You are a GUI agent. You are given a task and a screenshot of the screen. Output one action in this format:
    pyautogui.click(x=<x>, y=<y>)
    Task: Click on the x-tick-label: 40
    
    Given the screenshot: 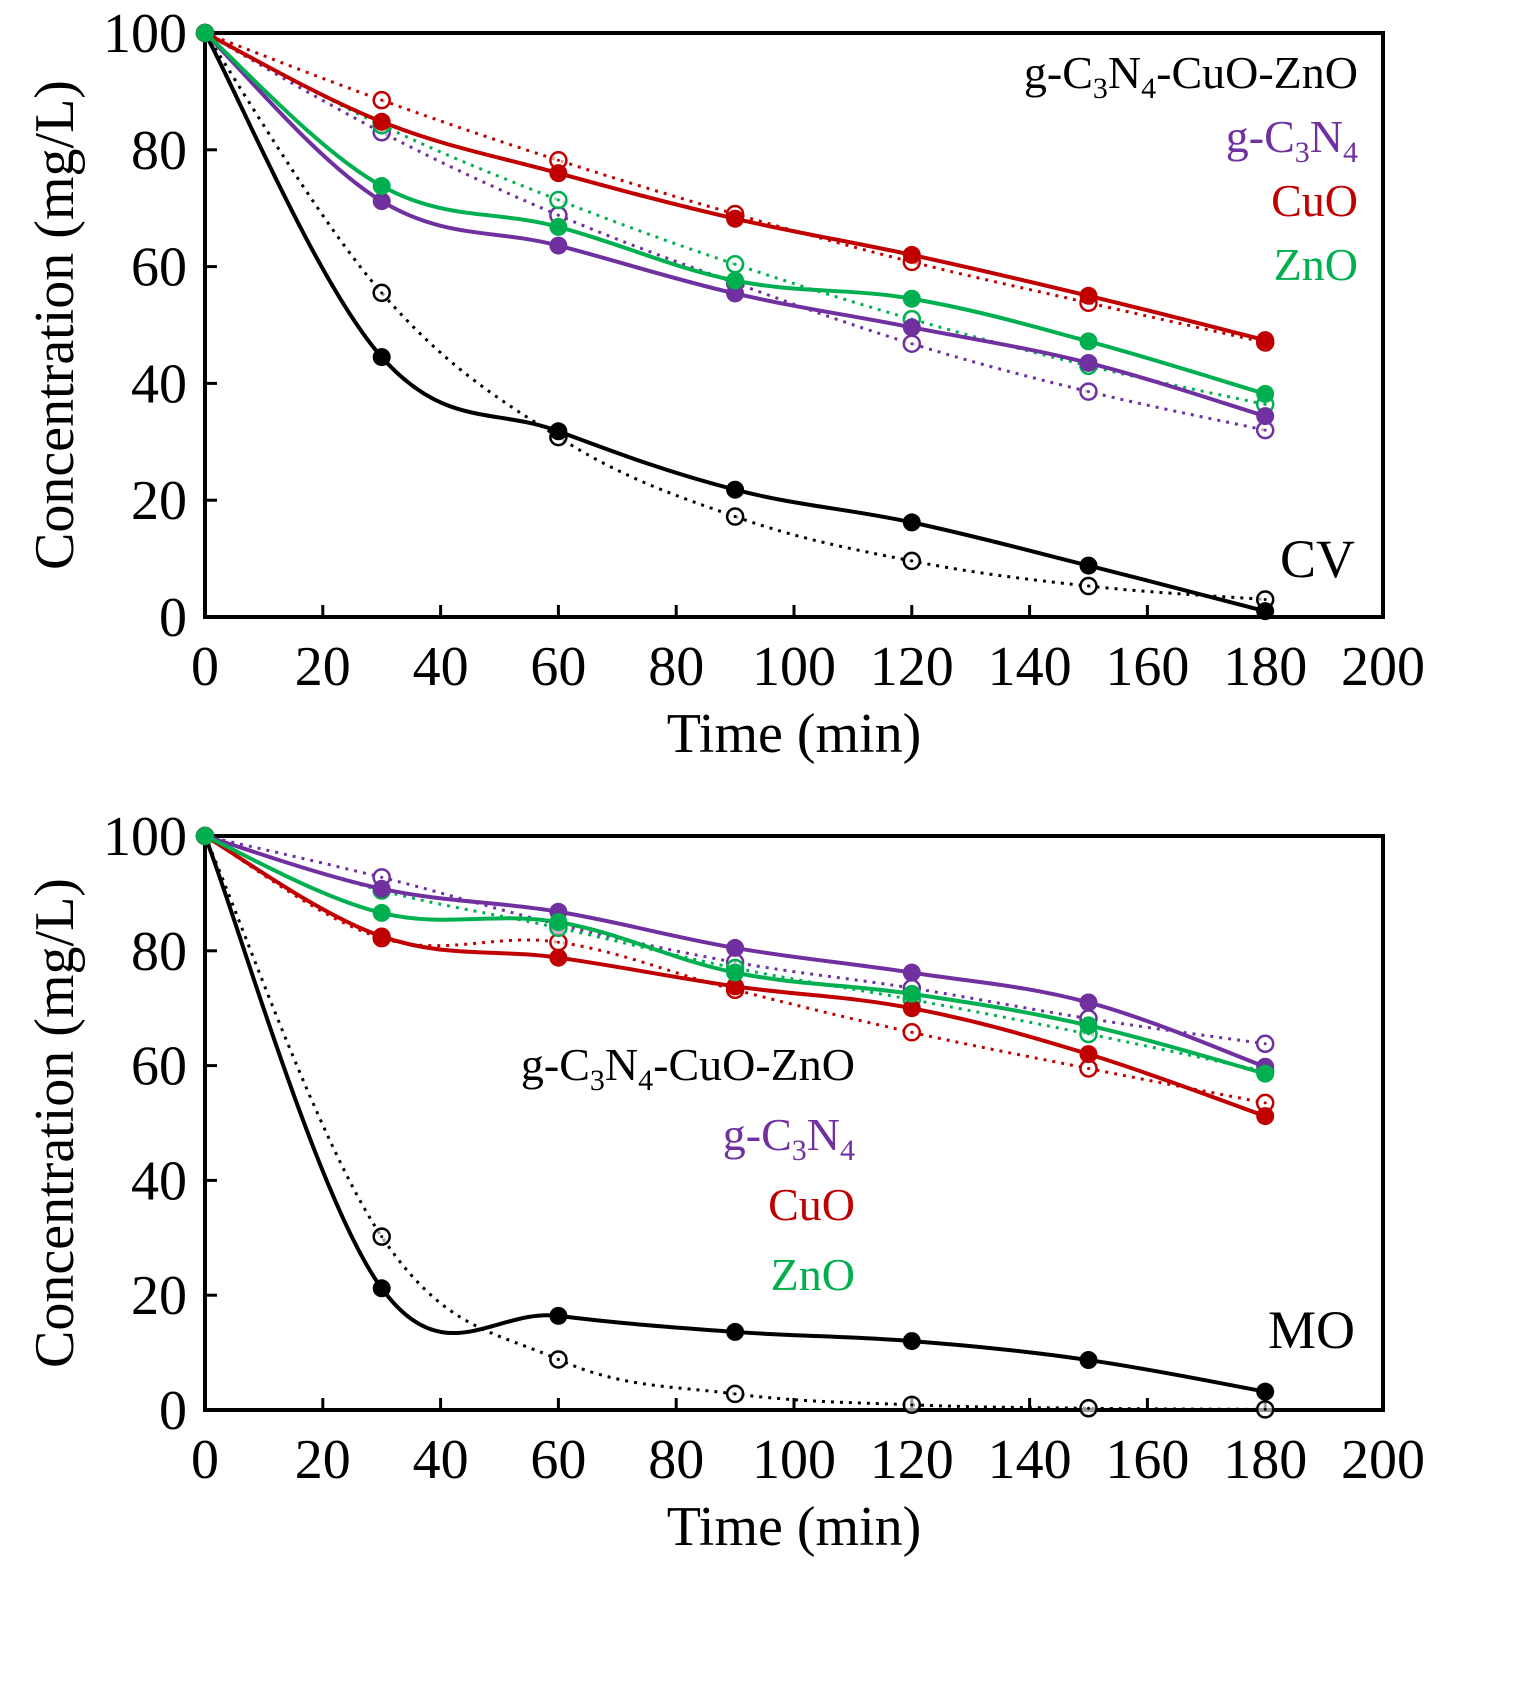 What is the action you would take?
    pyautogui.click(x=441, y=1460)
    